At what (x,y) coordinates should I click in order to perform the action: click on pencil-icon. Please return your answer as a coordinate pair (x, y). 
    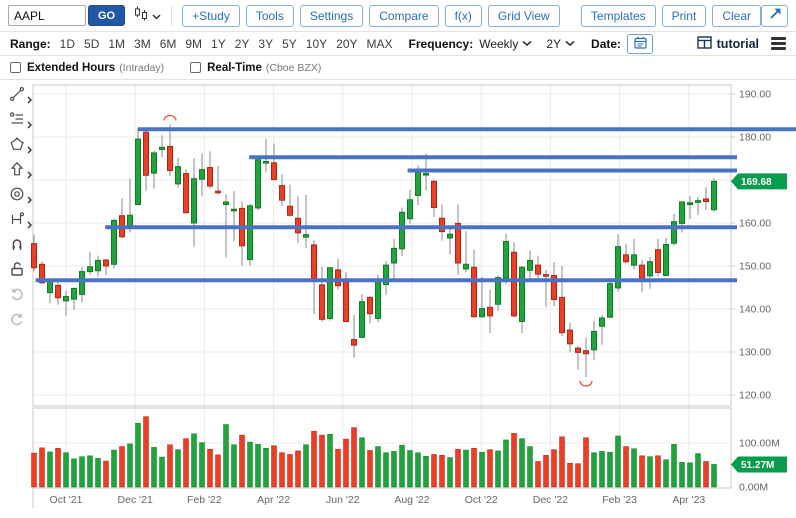
    Looking at the image, I should click on (774, 16).